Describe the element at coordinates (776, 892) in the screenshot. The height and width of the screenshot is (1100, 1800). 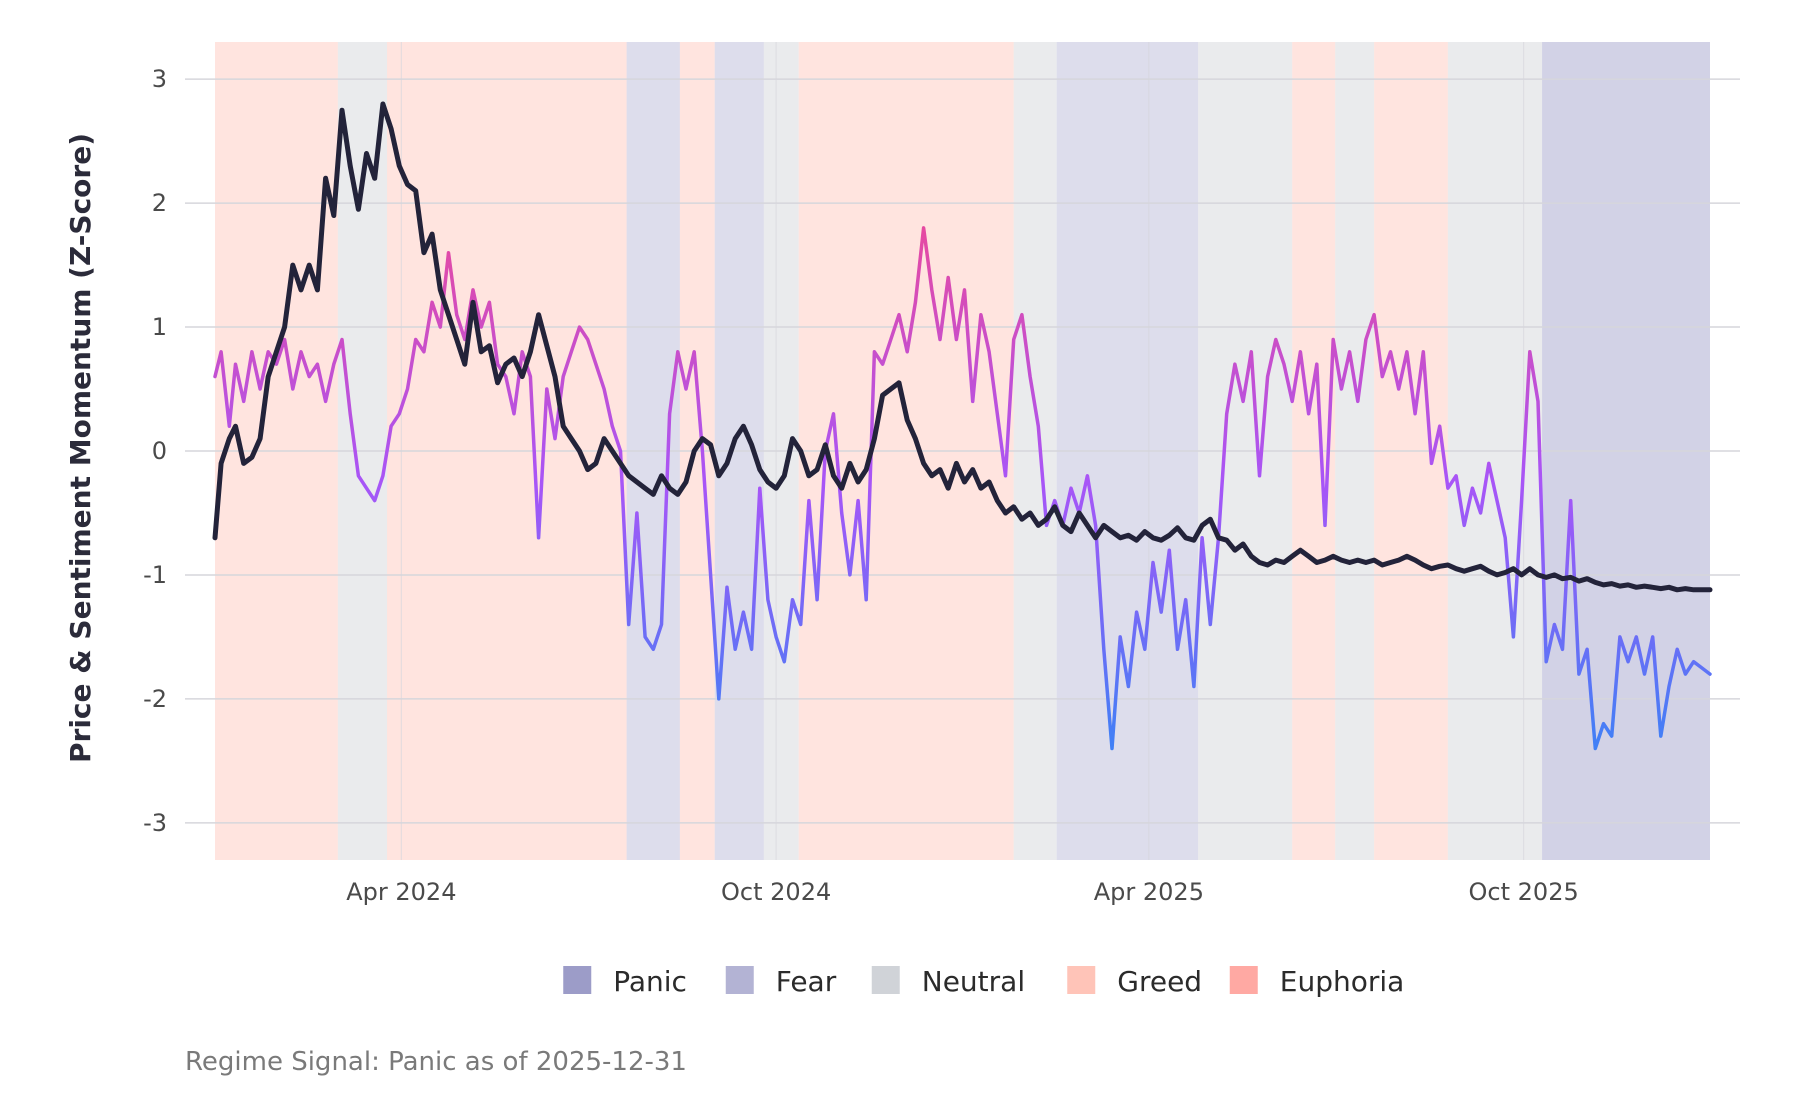
I see `x-tick-label: Oct 2024` at that location.